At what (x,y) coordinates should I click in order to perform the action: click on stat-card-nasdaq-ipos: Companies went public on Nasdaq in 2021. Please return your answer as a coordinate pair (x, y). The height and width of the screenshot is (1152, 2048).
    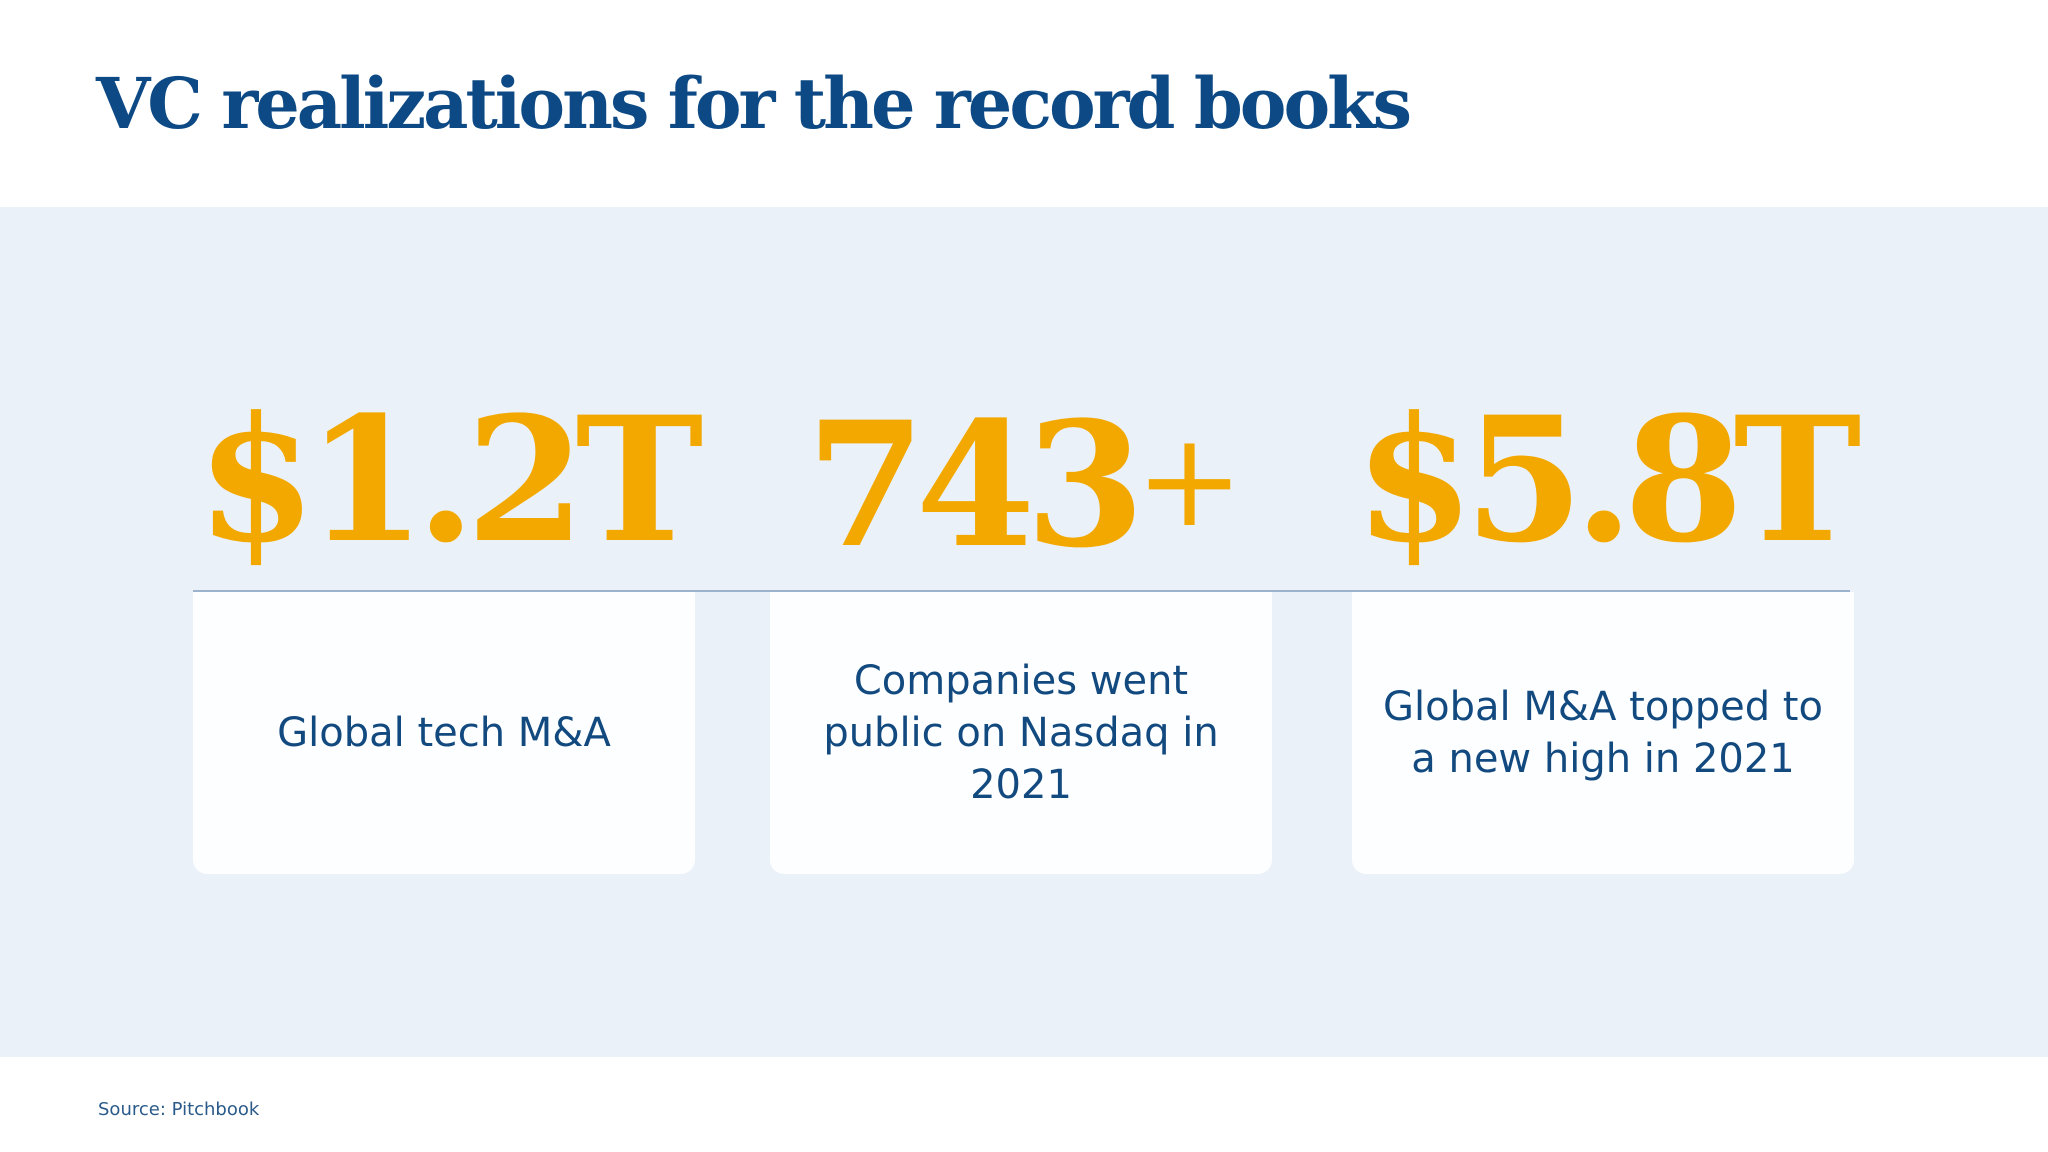
    Looking at the image, I should click on (1021, 733).